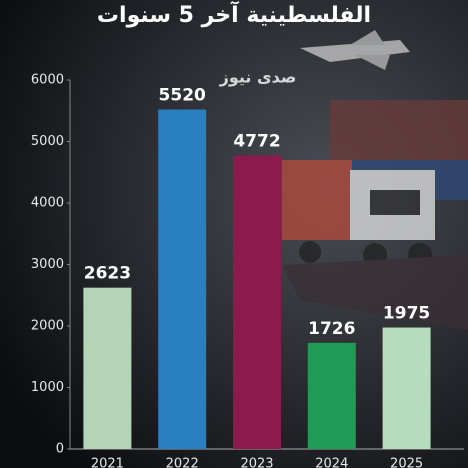  What do you see at coordinates (107, 462) in the screenshot?
I see `x-tick-label: 2021` at bounding box center [107, 462].